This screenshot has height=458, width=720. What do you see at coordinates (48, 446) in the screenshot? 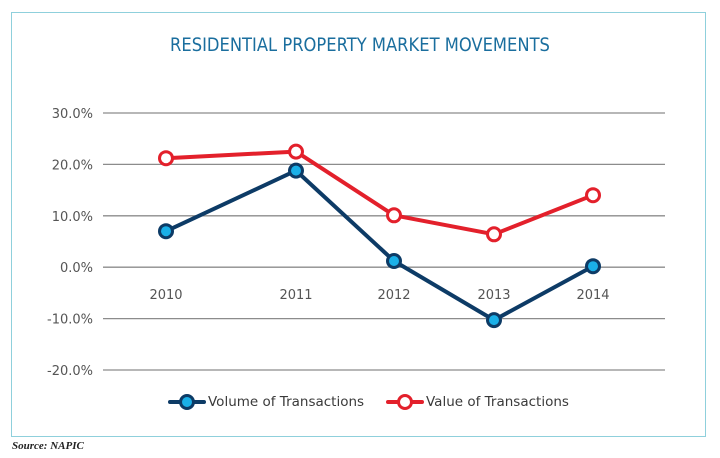
I see `source-note: Source: NAPIC` at bounding box center [48, 446].